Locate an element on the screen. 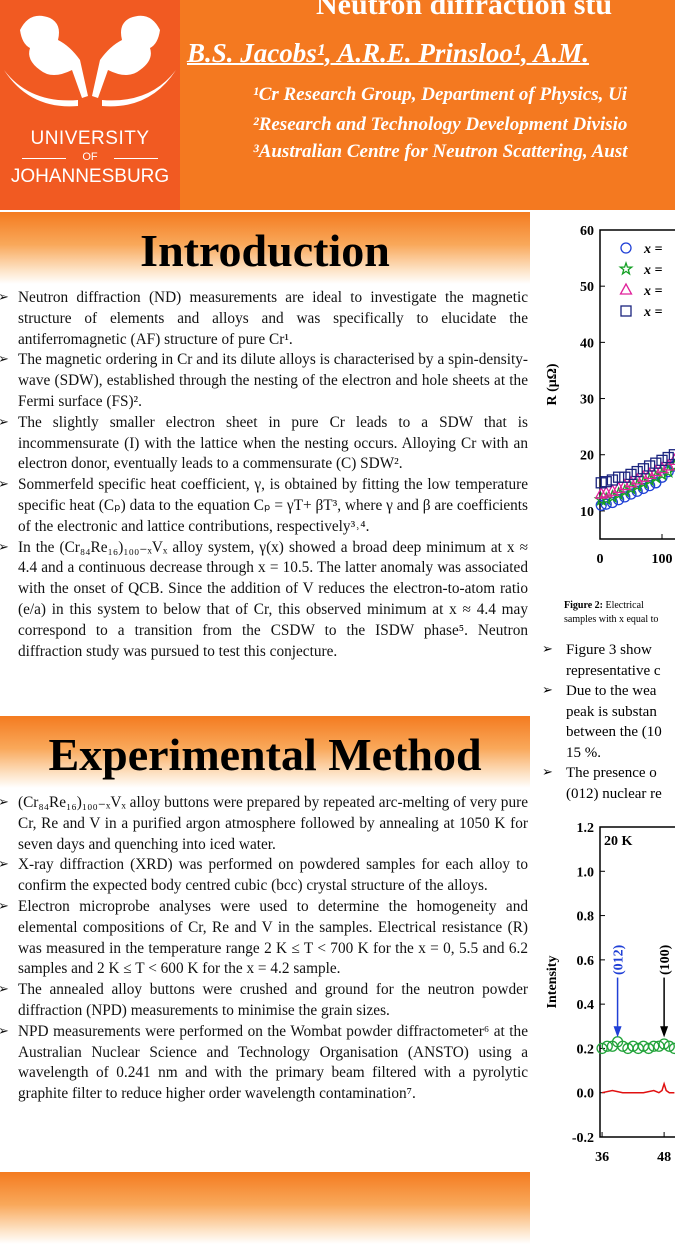 The height and width of the screenshot is (1244, 675). y-tick-label: 60 is located at coordinates (587, 231).